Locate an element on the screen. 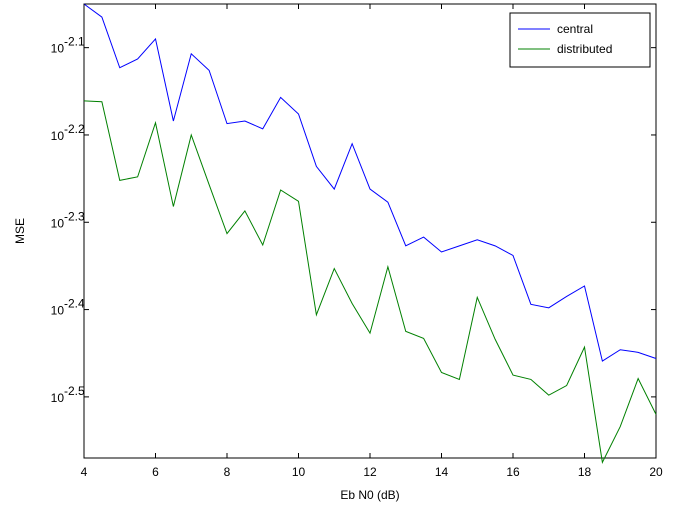  x-tick-label: 6 is located at coordinates (155, 472).